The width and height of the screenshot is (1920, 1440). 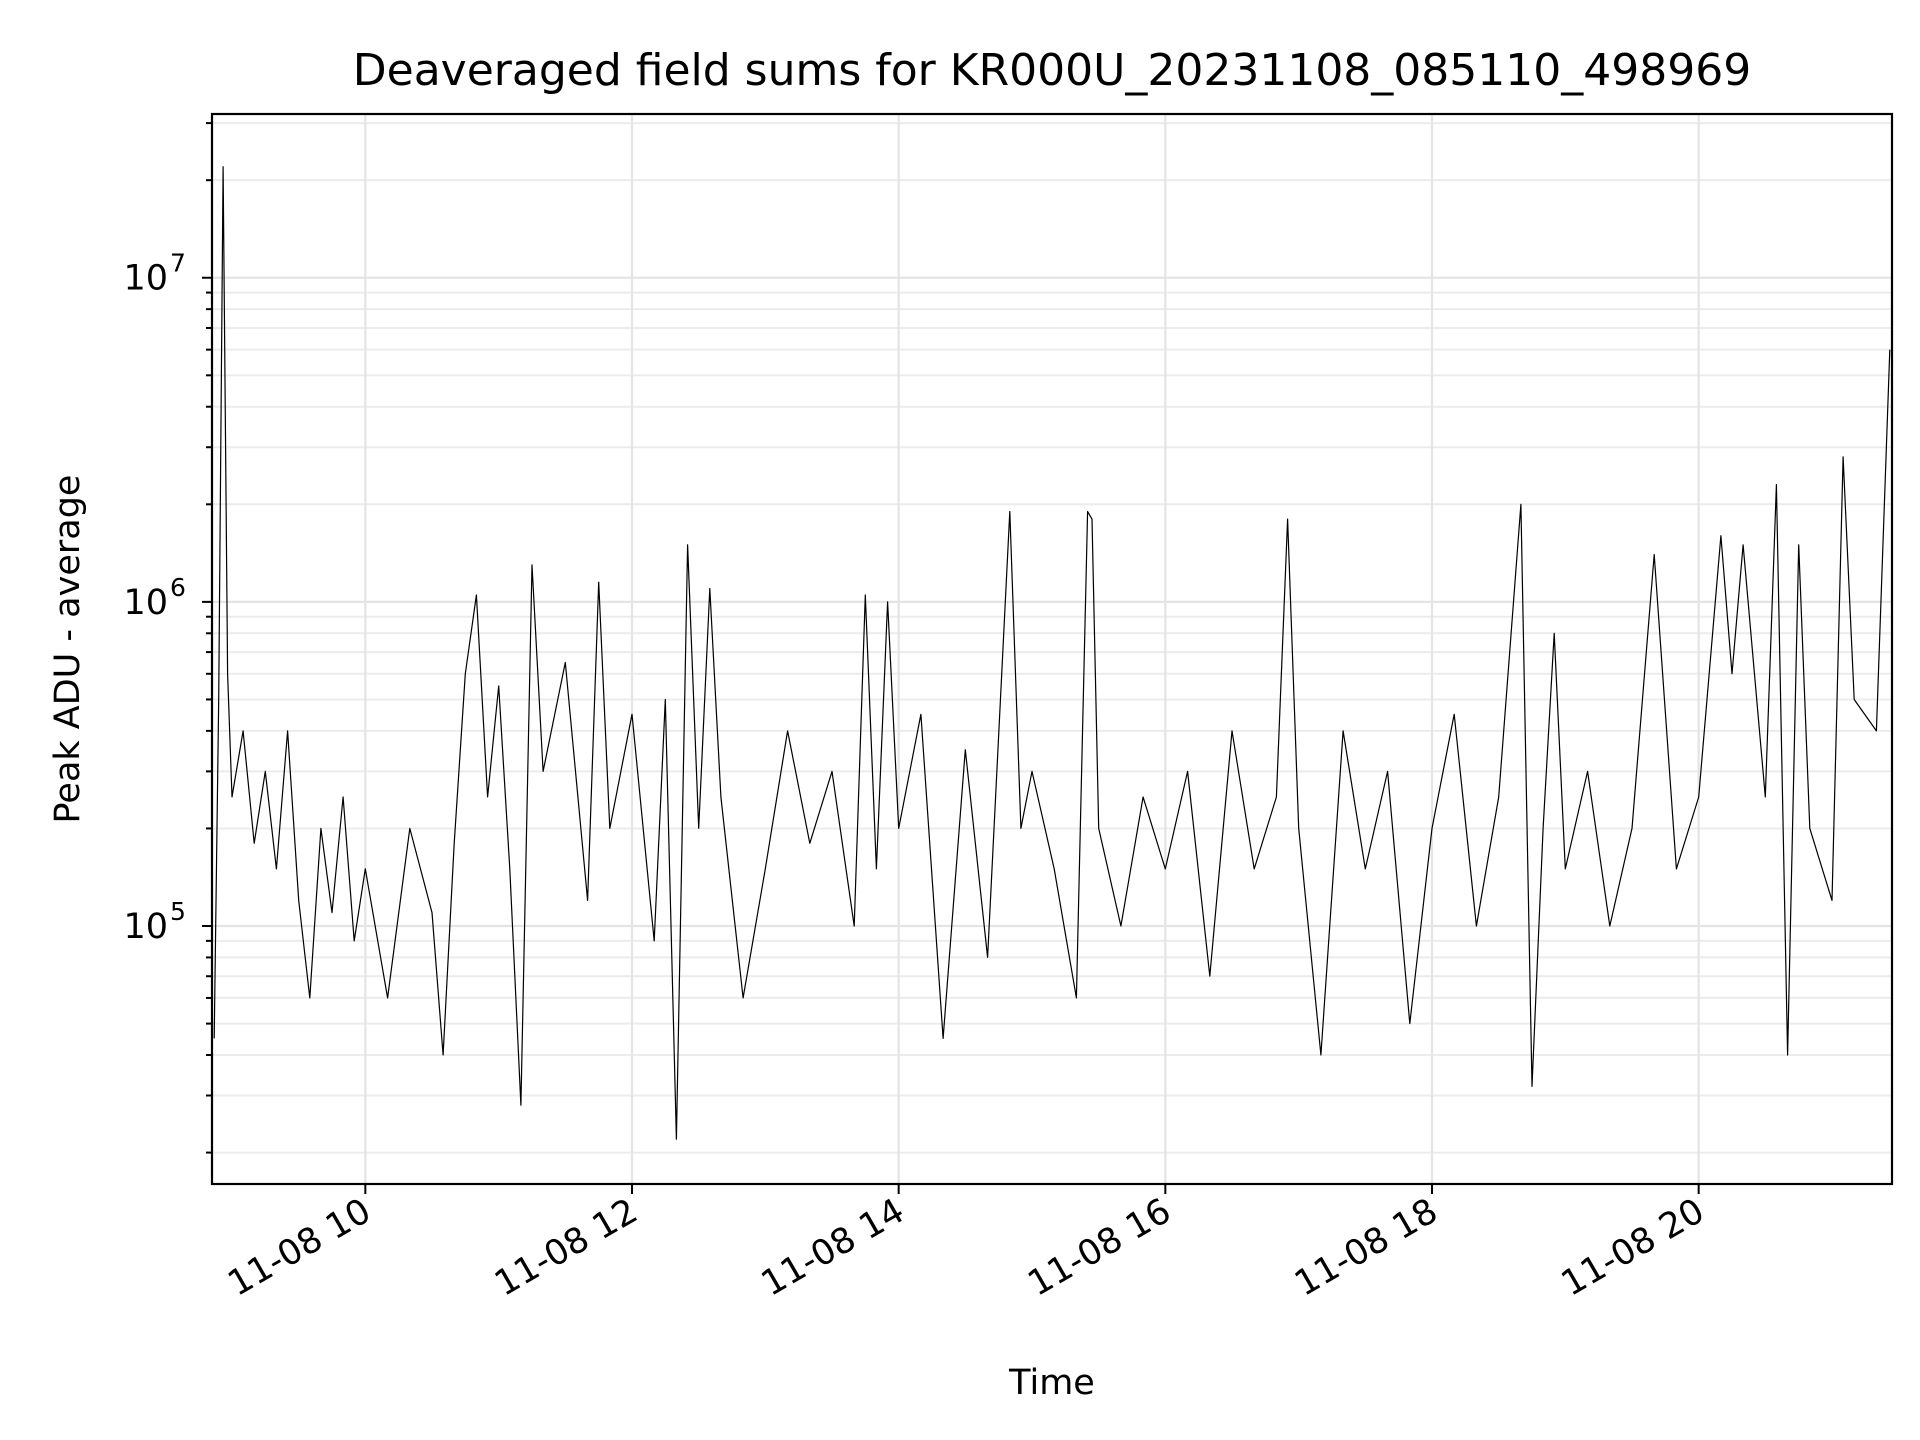 What do you see at coordinates (178, 911) in the screenshot?
I see `y-tick-exponent: 5` at bounding box center [178, 911].